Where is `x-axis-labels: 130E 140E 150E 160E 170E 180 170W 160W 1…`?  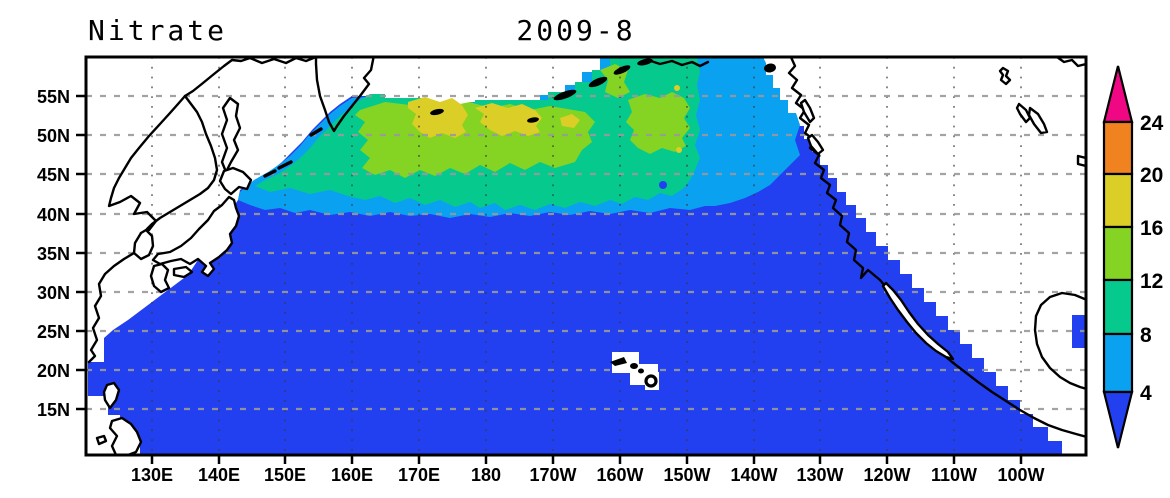
x-axis-labels: 130E 140E 150E 160E 170E 180 170W 160W 1… is located at coordinates (588, 475).